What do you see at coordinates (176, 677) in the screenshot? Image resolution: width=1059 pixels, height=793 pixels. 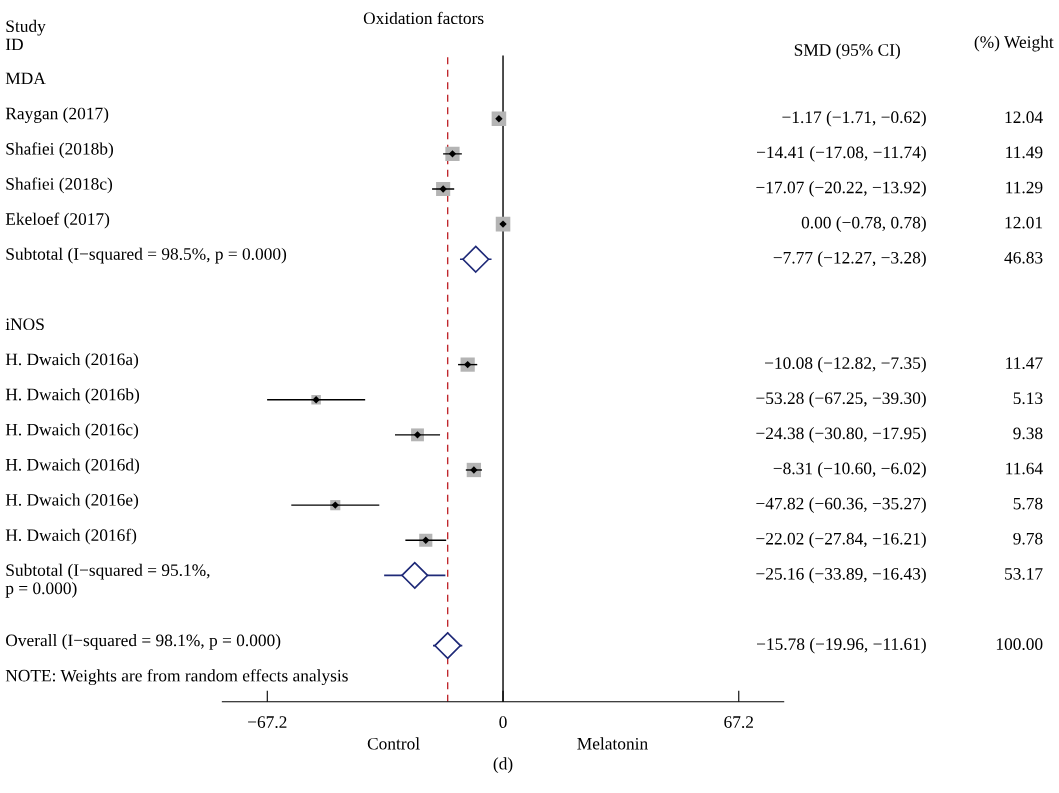 I see `y-tick-label: NOTE: Weights are from random effects analysis` at bounding box center [176, 677].